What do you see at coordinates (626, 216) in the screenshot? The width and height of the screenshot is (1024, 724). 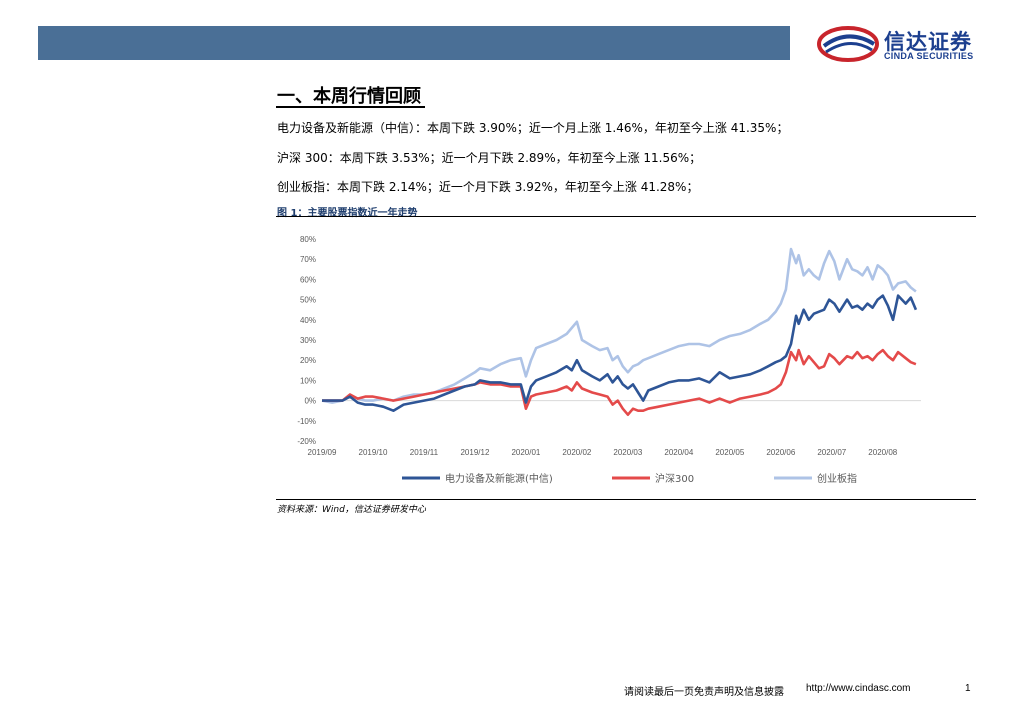 I see `figure-top-rule` at bounding box center [626, 216].